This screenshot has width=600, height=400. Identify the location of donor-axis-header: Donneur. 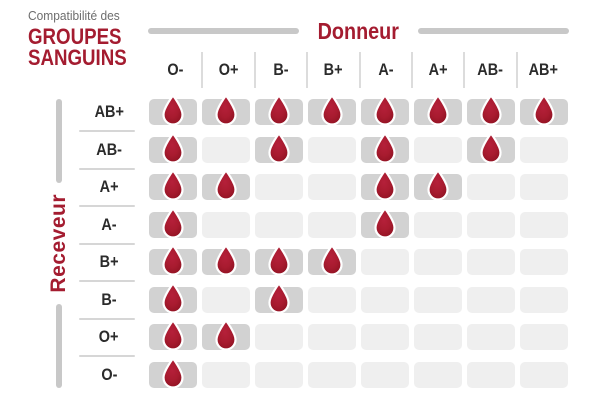
(358, 30).